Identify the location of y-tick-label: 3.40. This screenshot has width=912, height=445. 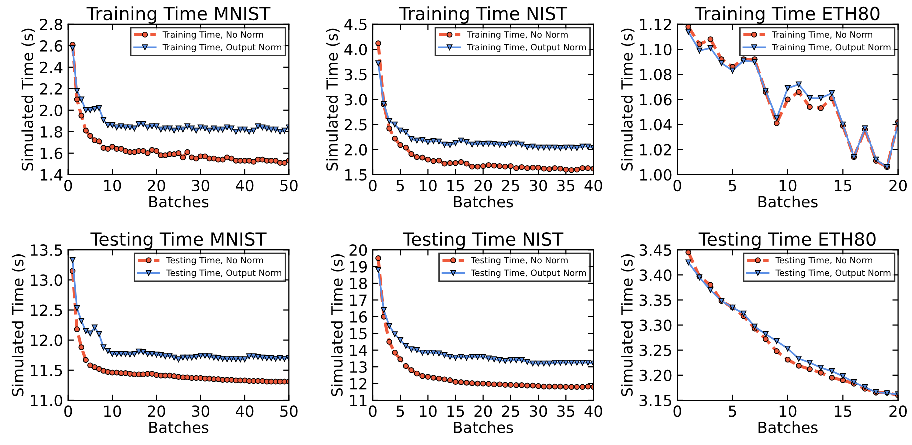
(656, 276).